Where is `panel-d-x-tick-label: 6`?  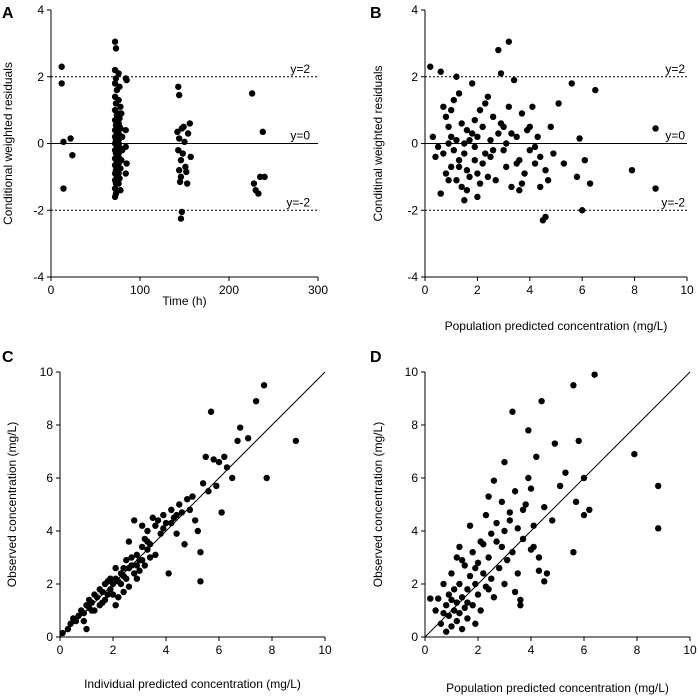
panel-d-x-tick-label: 6 is located at coordinates (584, 650).